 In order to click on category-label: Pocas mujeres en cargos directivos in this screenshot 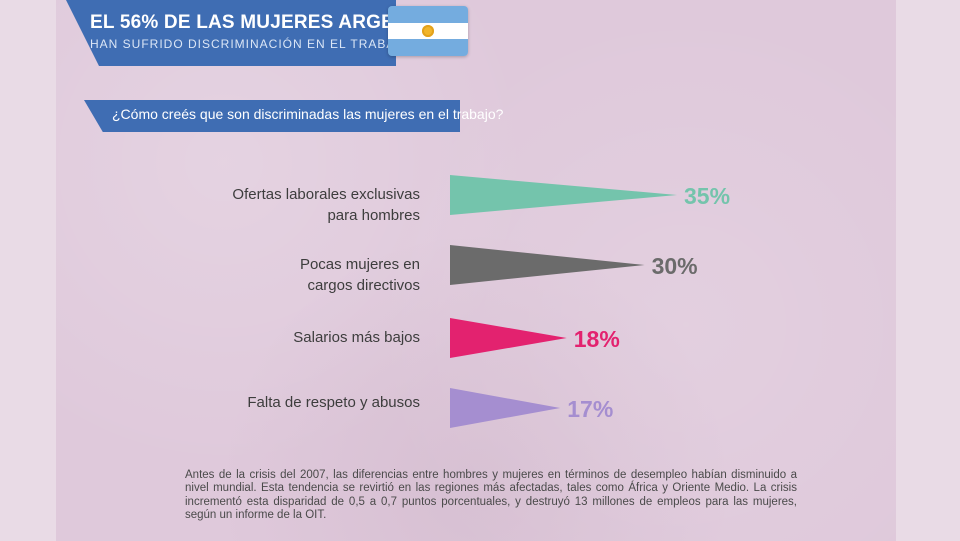, I will do `click(310, 275)`.